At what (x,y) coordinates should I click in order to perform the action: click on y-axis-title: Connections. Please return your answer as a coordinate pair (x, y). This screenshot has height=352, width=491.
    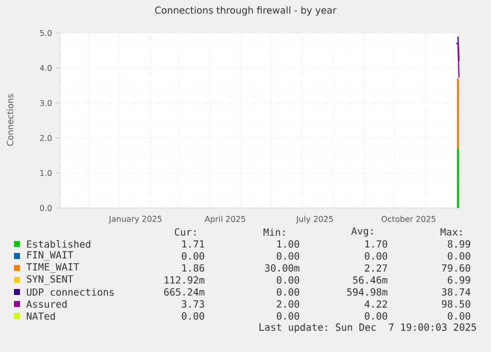
    Looking at the image, I should click on (10, 120).